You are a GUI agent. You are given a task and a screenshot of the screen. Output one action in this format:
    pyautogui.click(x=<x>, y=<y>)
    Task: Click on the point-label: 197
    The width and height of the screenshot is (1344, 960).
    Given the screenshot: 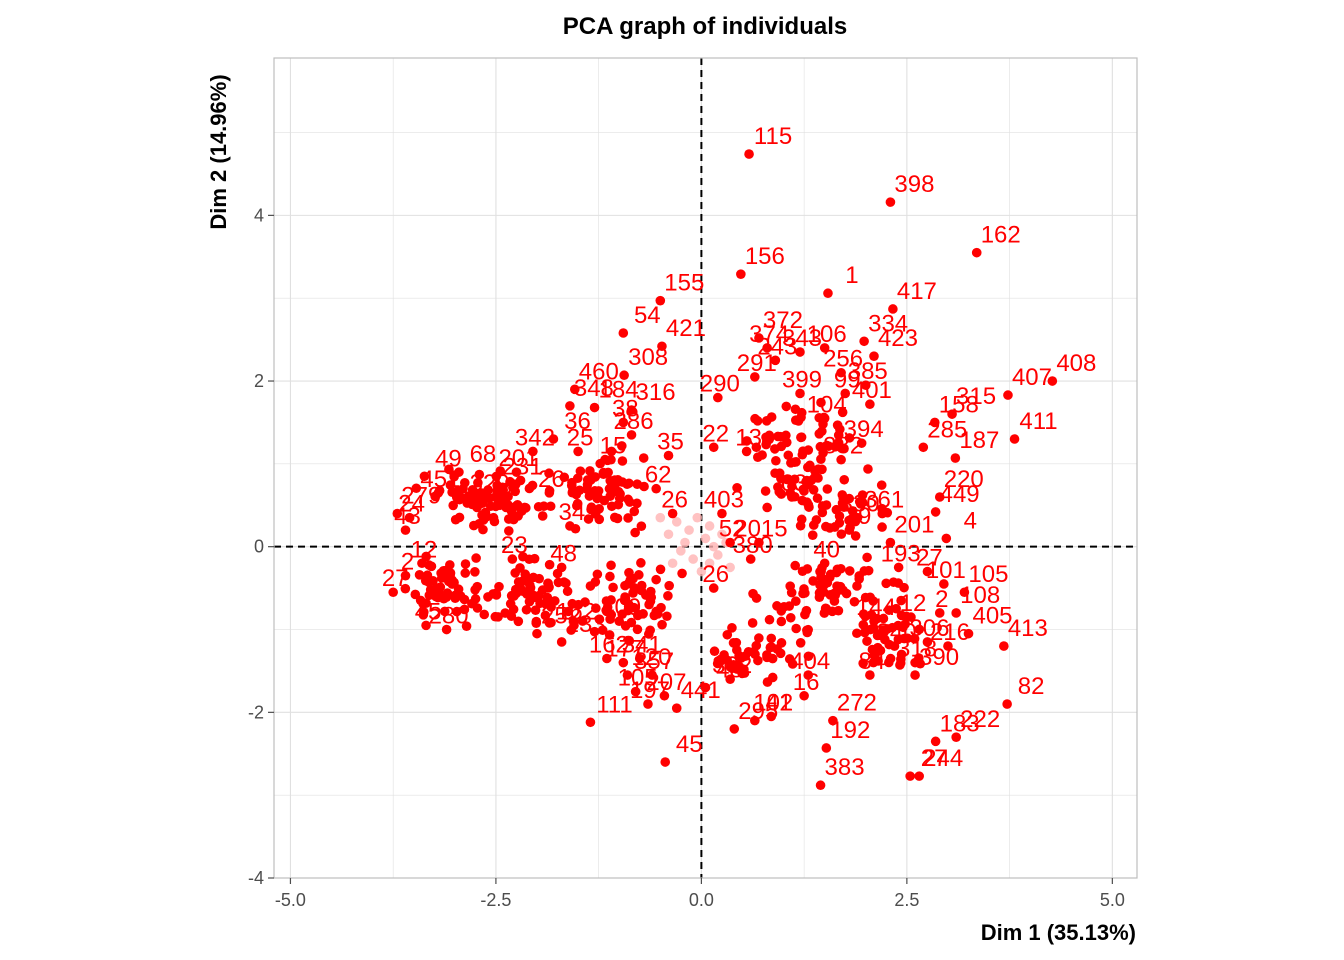 What is the action you would take?
    pyautogui.click(x=650, y=690)
    